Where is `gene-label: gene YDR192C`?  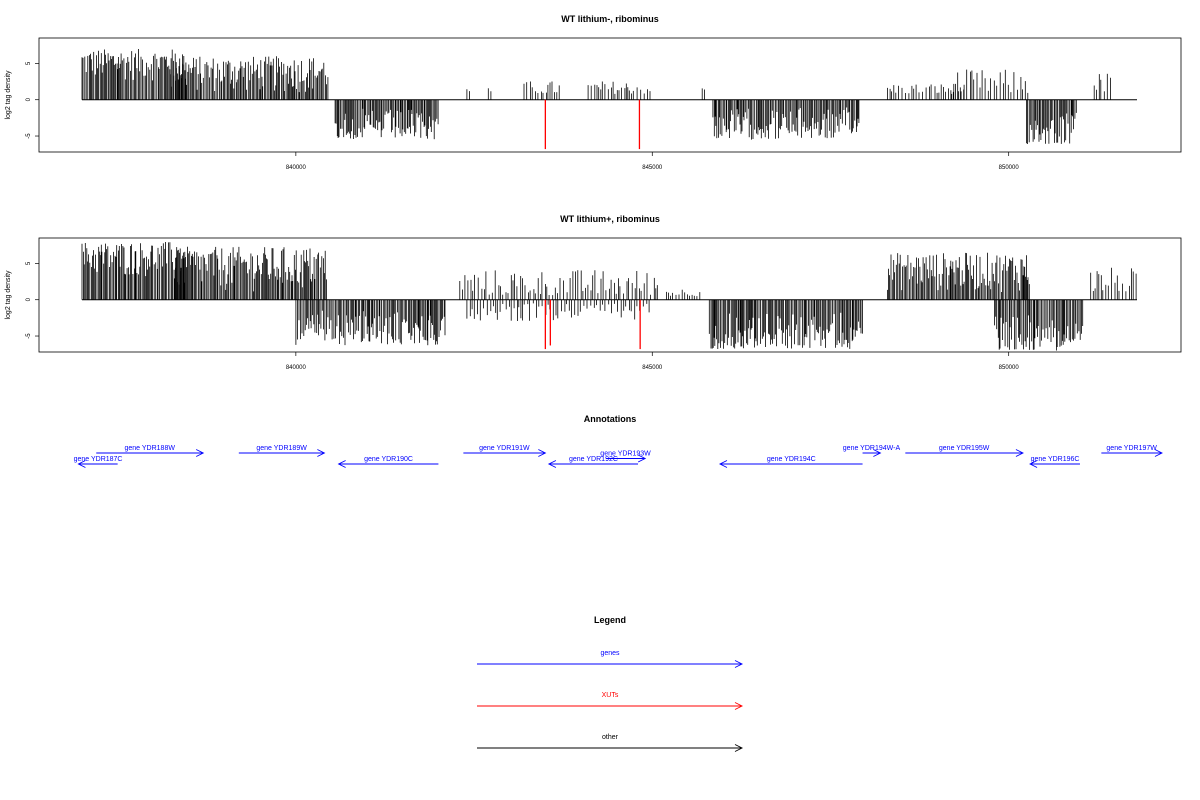
gene-label: gene YDR192C is located at coordinates (593, 459).